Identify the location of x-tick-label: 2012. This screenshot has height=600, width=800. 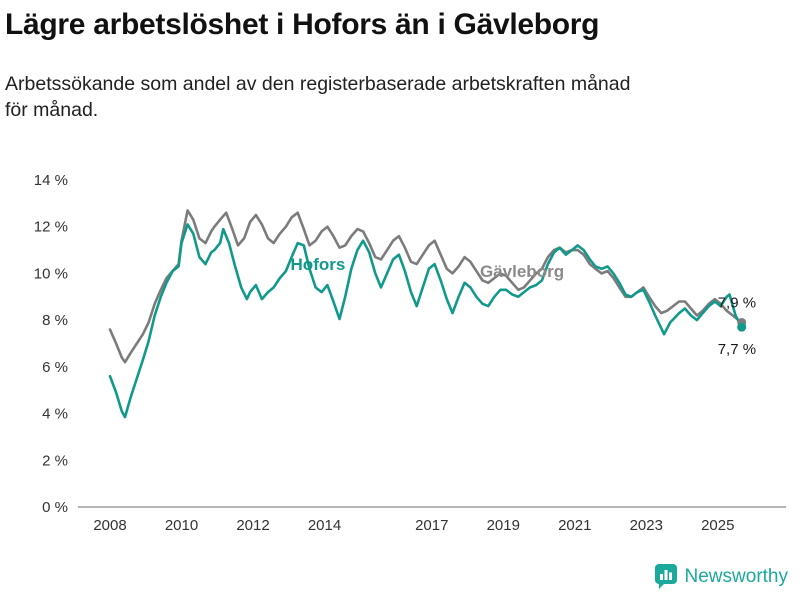
(252, 525).